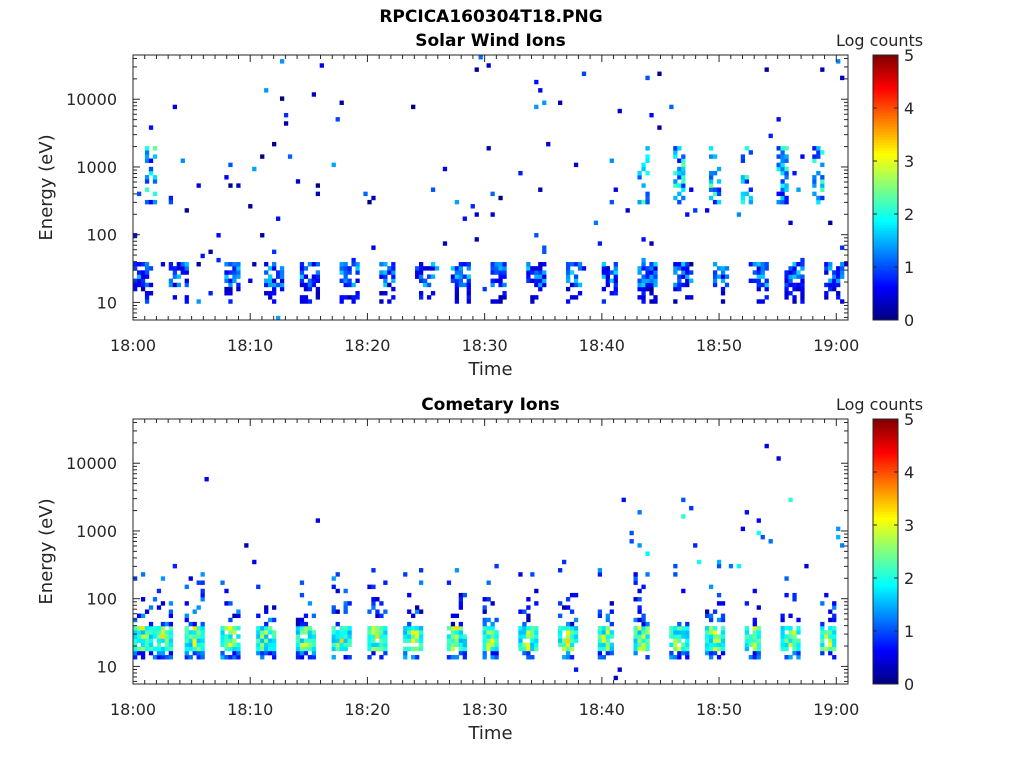 The image size is (1024, 768). What do you see at coordinates (836, 345) in the screenshot?
I see `x-tick-label: 19:00` at bounding box center [836, 345].